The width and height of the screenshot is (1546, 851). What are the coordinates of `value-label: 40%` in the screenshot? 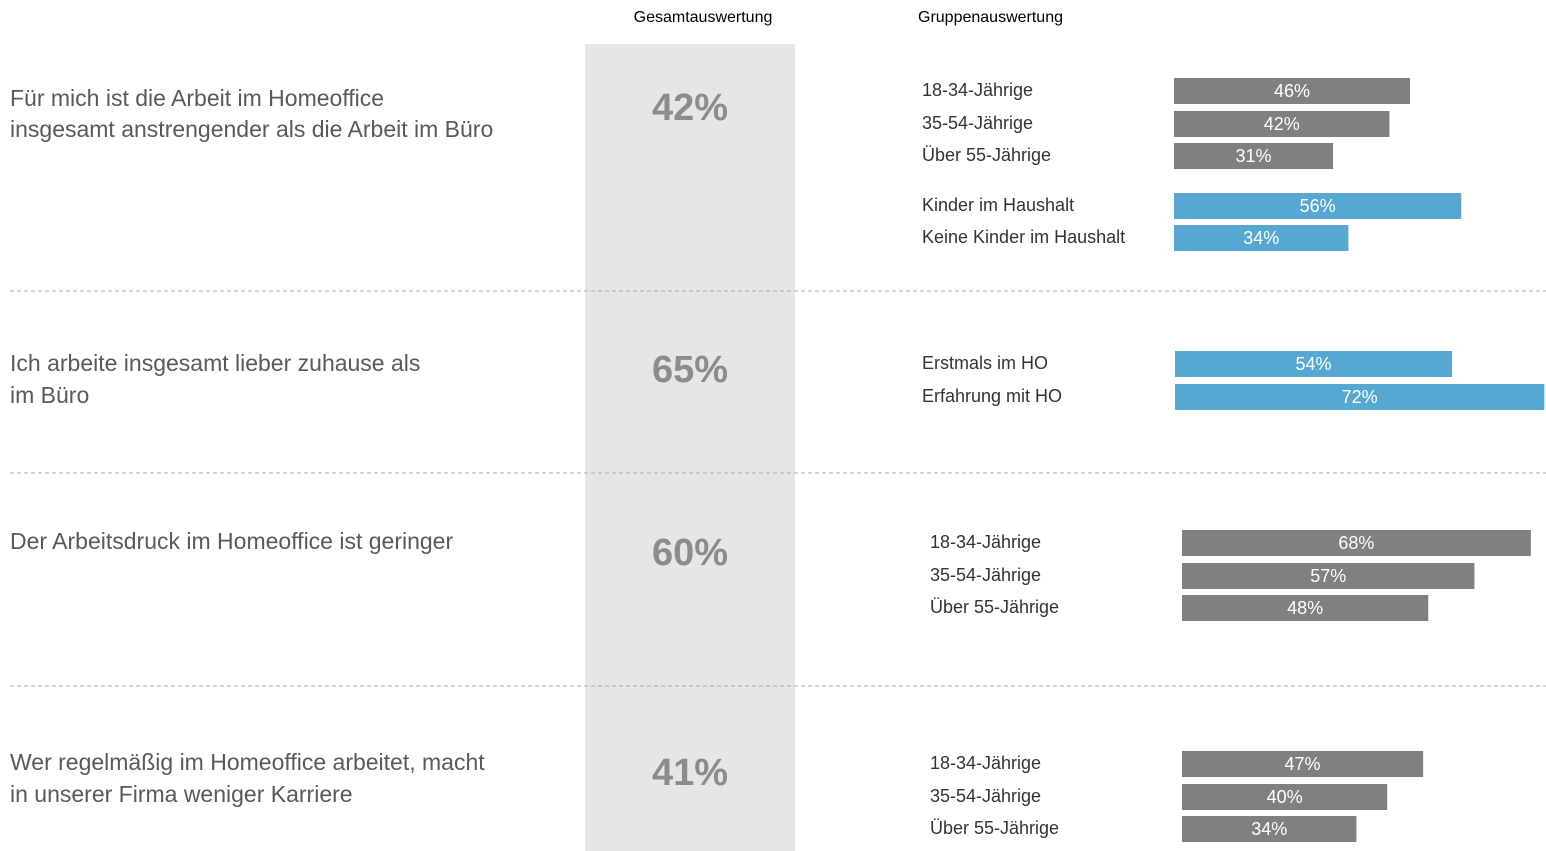 It's located at (1285, 797).